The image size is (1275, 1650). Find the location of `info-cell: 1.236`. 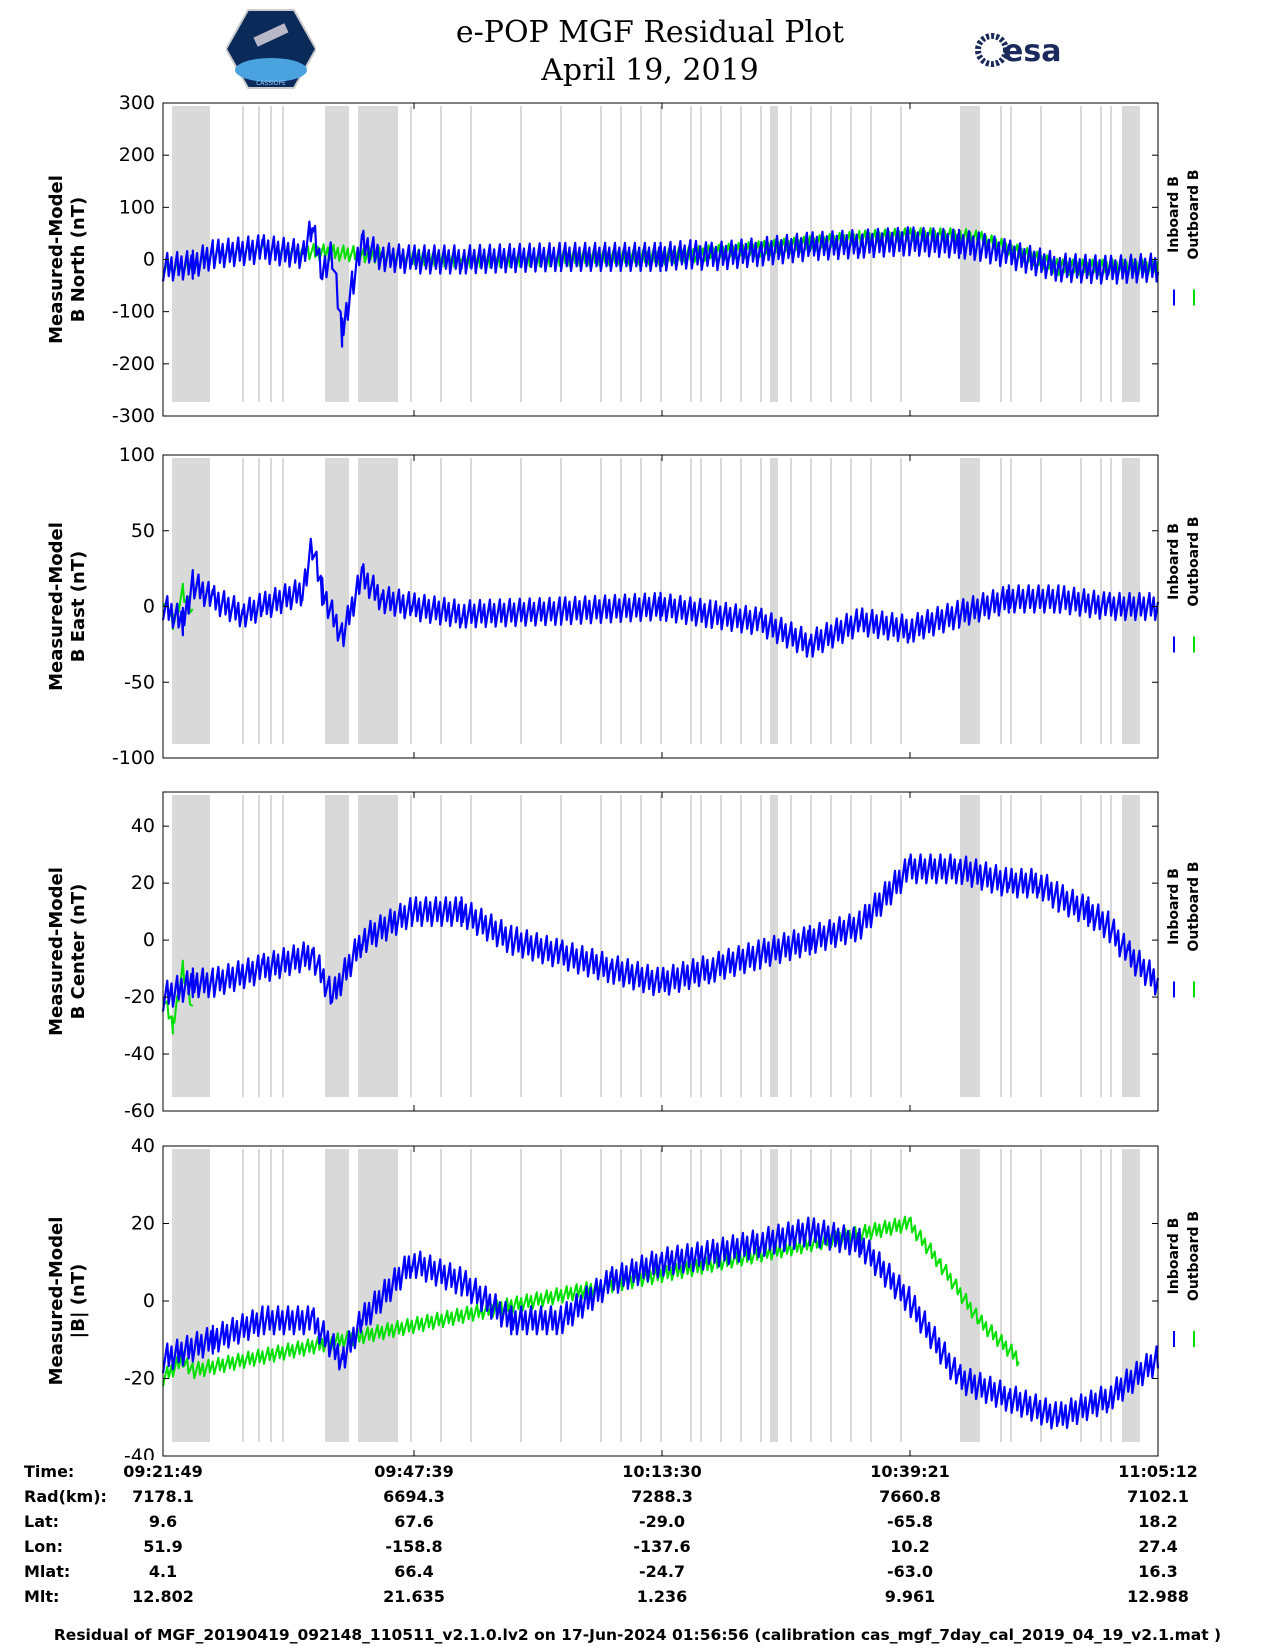

info-cell: 1.236 is located at coordinates (662, 1596).